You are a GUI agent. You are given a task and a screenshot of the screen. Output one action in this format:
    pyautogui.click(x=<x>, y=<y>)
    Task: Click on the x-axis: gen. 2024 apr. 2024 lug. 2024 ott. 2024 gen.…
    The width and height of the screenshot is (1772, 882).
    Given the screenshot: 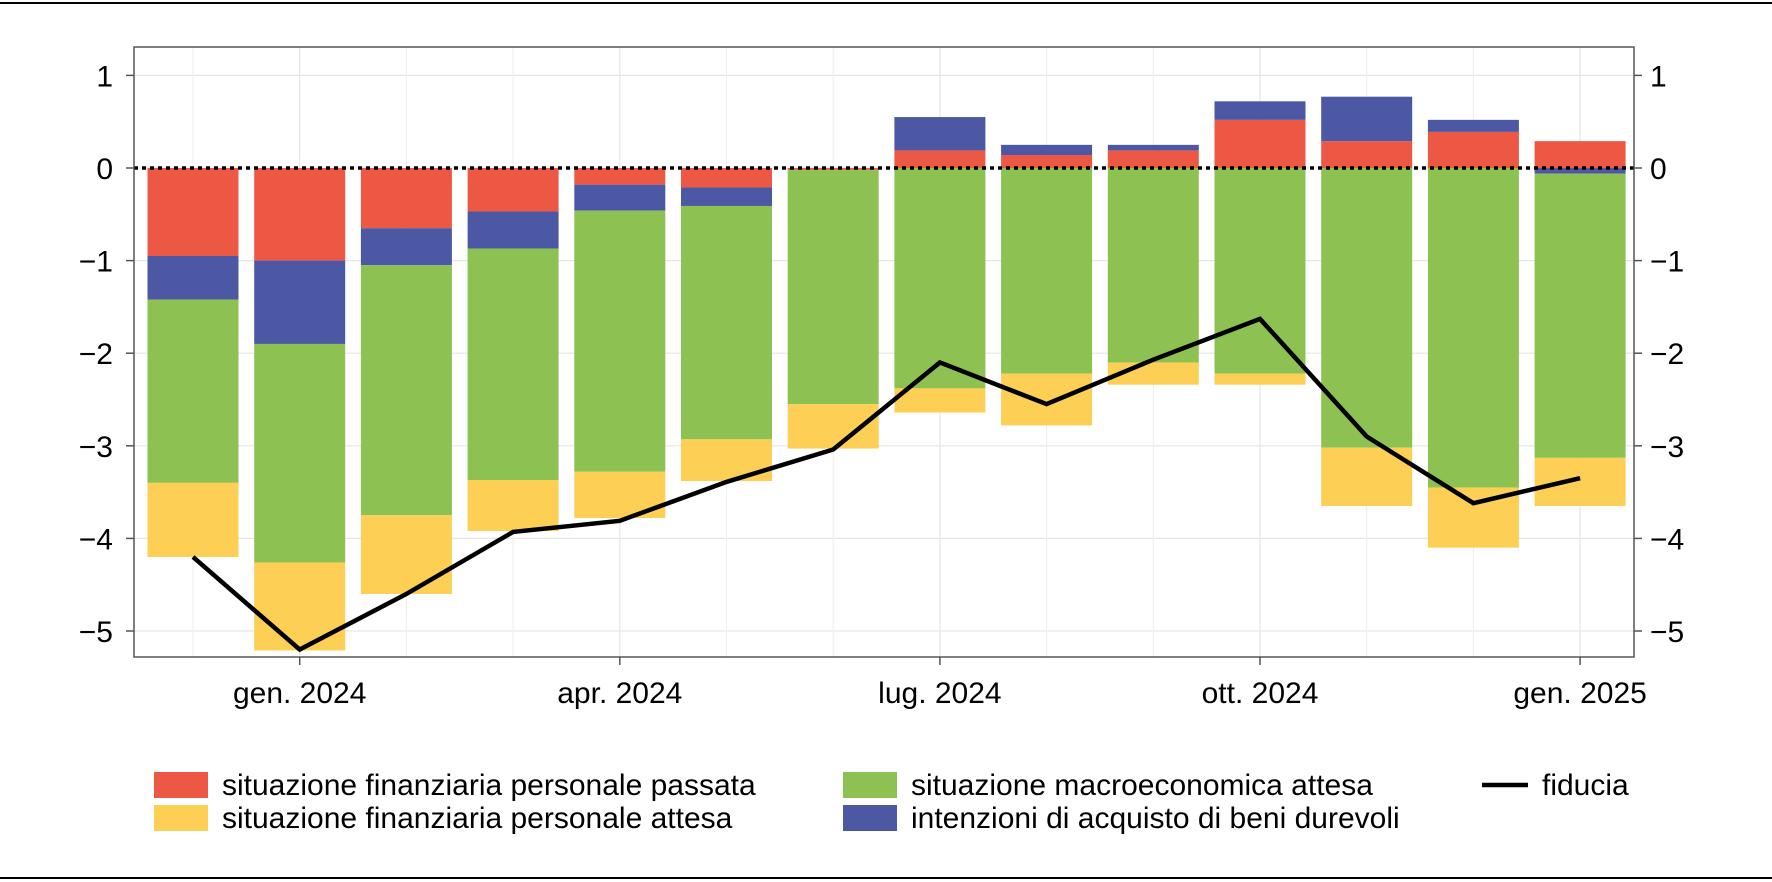 What is the action you would take?
    pyautogui.click(x=940, y=683)
    